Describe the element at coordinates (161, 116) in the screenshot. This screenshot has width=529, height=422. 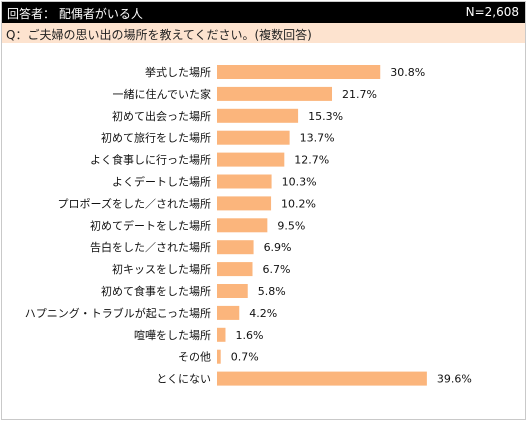
I see `category-label: 初めて出会った場所` at that location.